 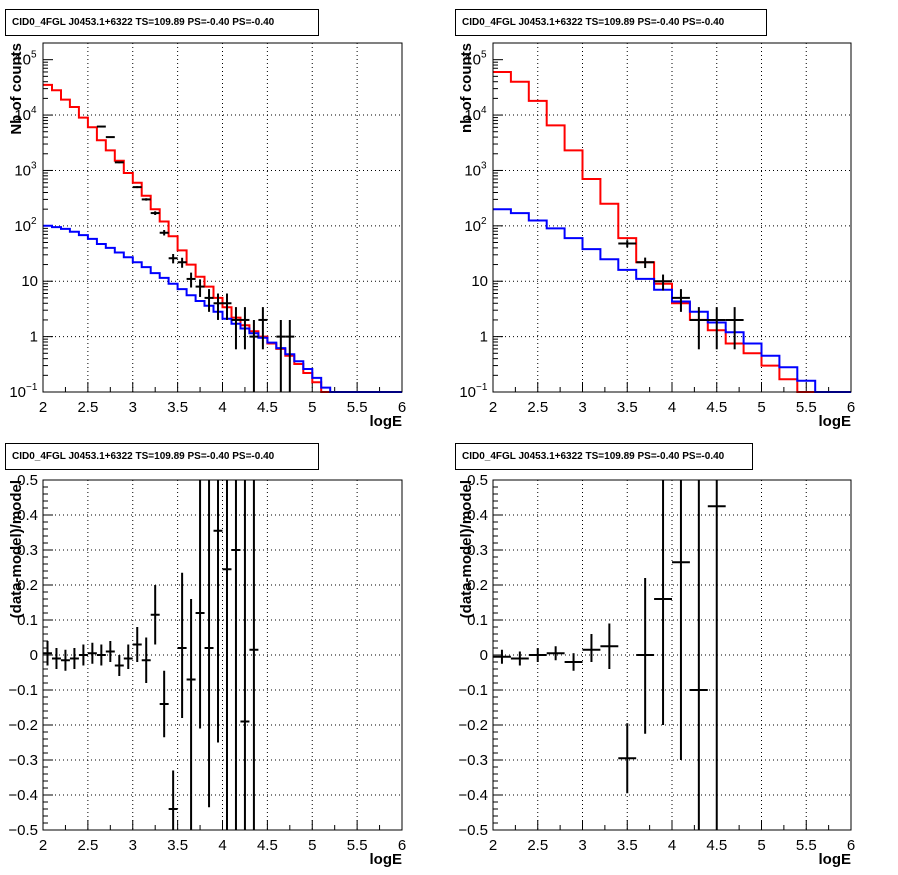 What do you see at coordinates (34, 655) in the screenshot?
I see `y-tick-label: 0` at bounding box center [34, 655].